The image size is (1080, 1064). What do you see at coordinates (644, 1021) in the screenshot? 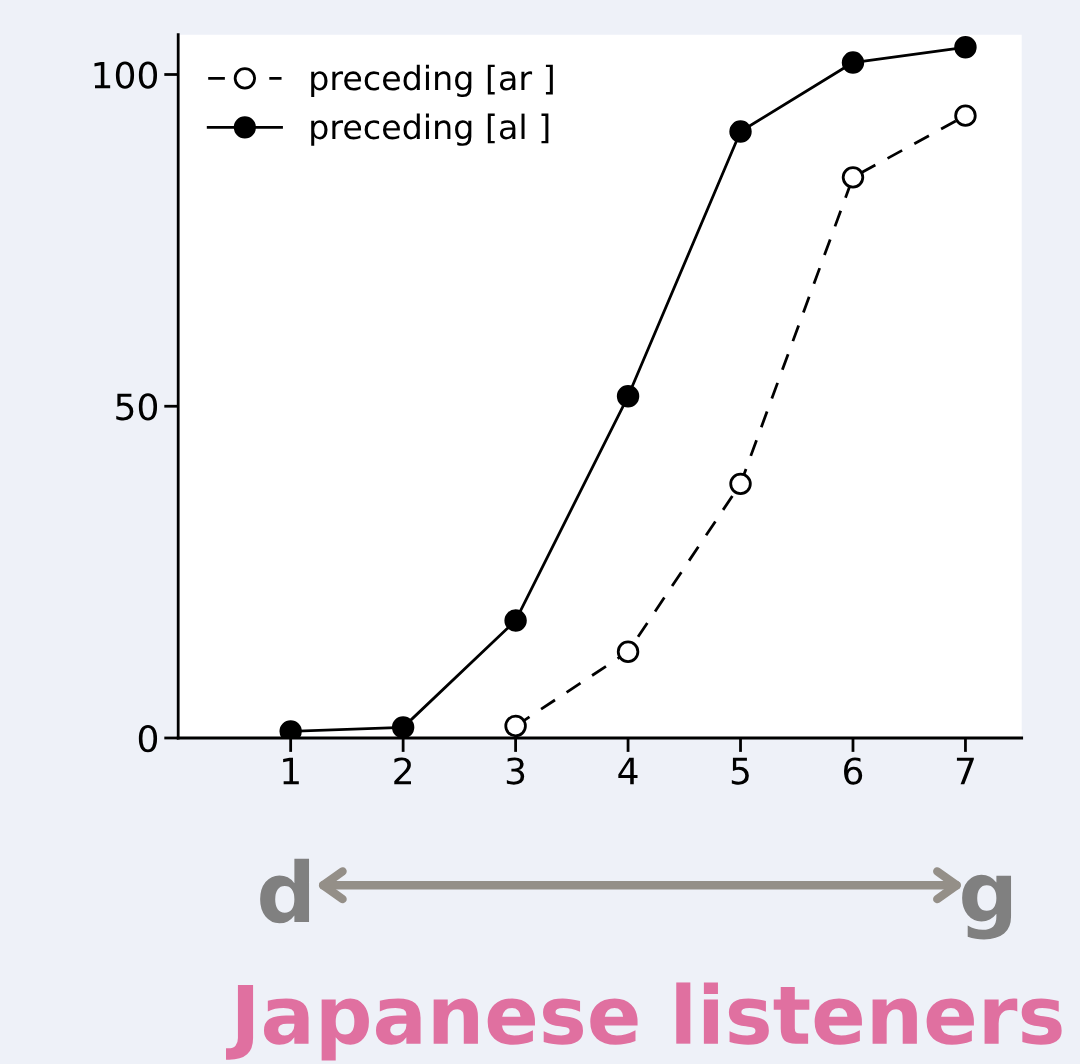
I see `text: Japanese listeners` at bounding box center [644, 1021].